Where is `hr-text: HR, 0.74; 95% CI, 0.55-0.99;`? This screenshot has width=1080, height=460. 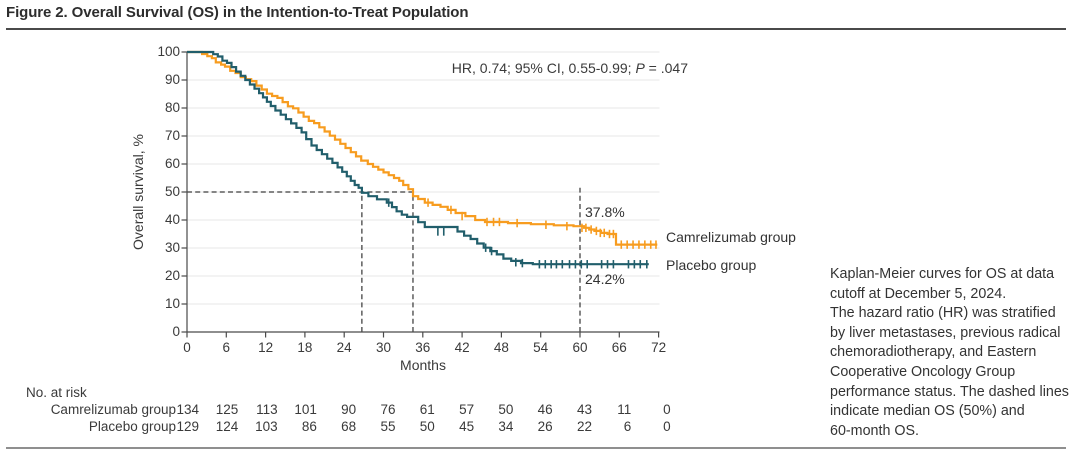 hr-text: HR, 0.74; 95% CI, 0.55-0.99; is located at coordinates (543, 68).